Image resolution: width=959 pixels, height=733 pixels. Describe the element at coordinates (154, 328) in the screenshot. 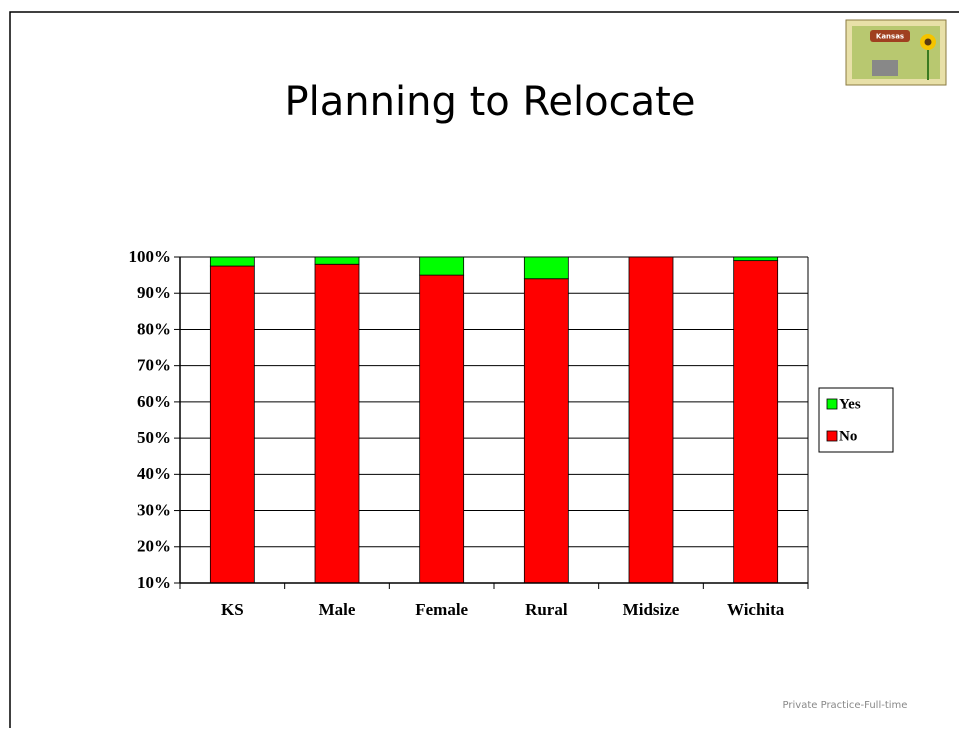

I see `y-tick-label: 80%` at that location.